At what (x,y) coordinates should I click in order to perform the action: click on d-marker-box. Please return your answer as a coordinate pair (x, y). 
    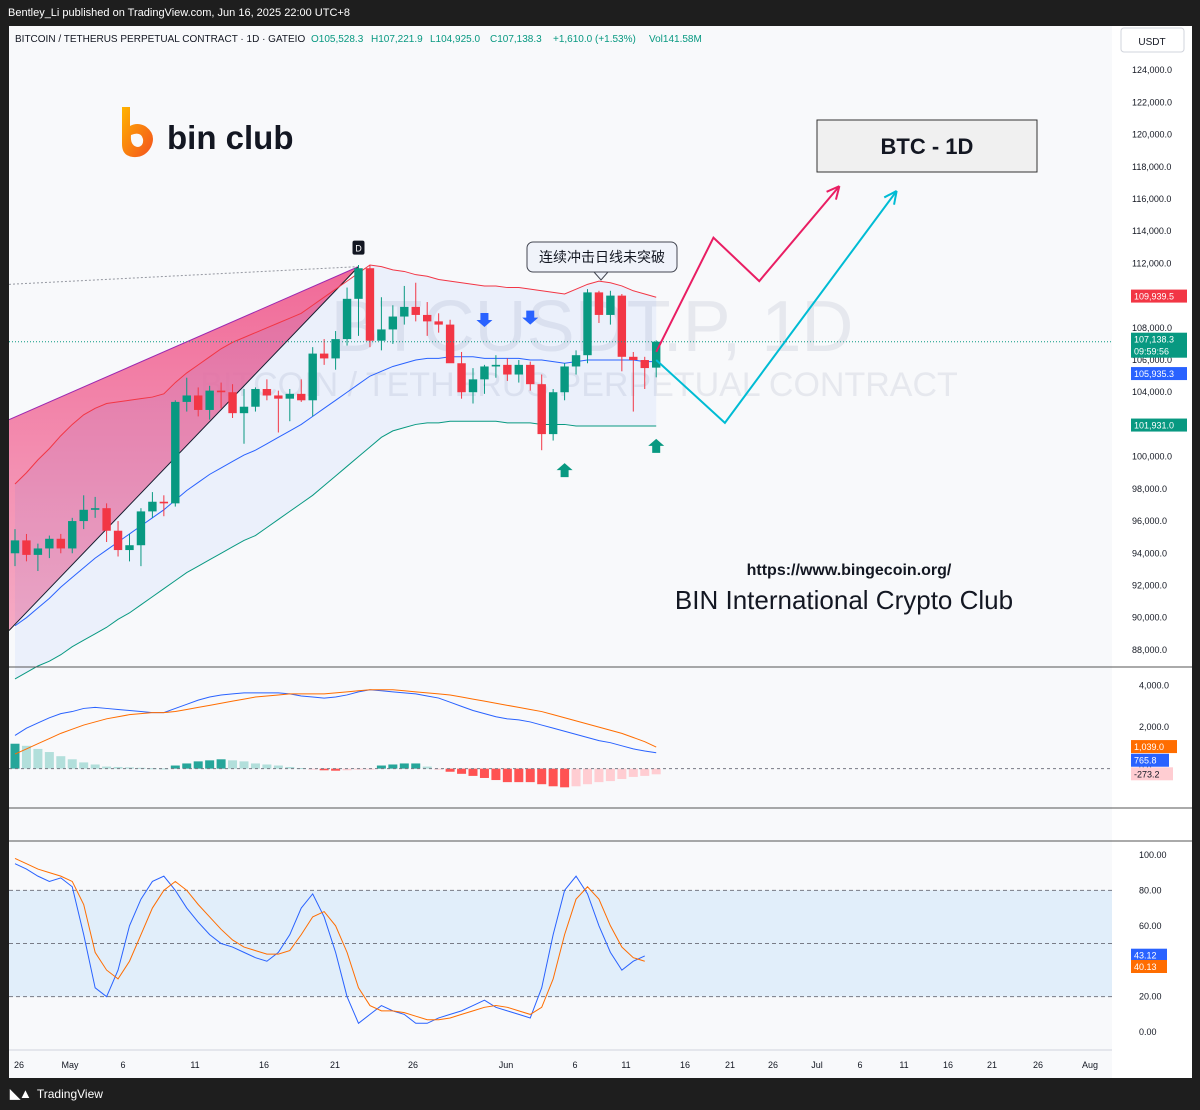
    Looking at the image, I should click on (358, 247).